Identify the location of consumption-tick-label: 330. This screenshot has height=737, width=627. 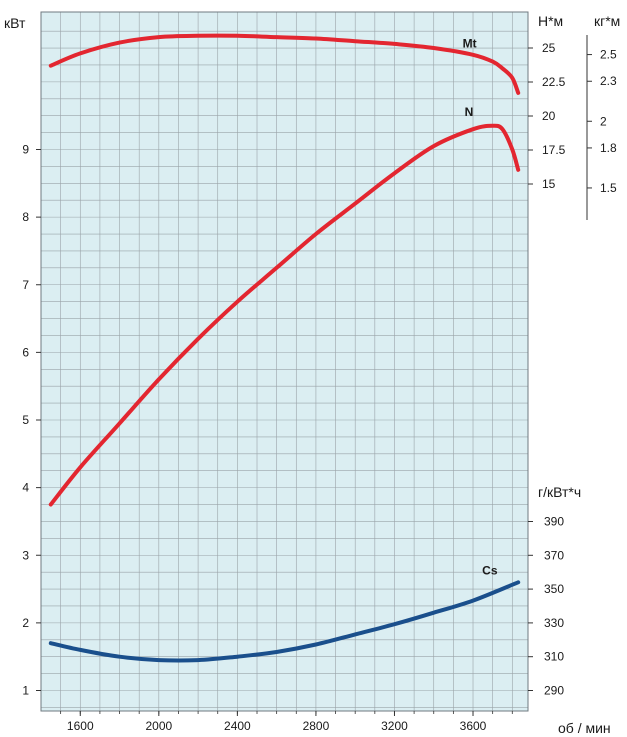
(554, 623).